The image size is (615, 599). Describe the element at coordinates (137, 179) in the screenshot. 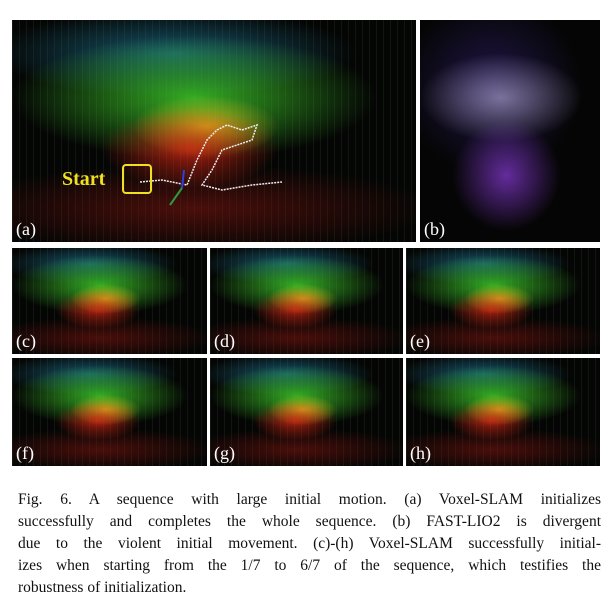

I see `start-box` at that location.